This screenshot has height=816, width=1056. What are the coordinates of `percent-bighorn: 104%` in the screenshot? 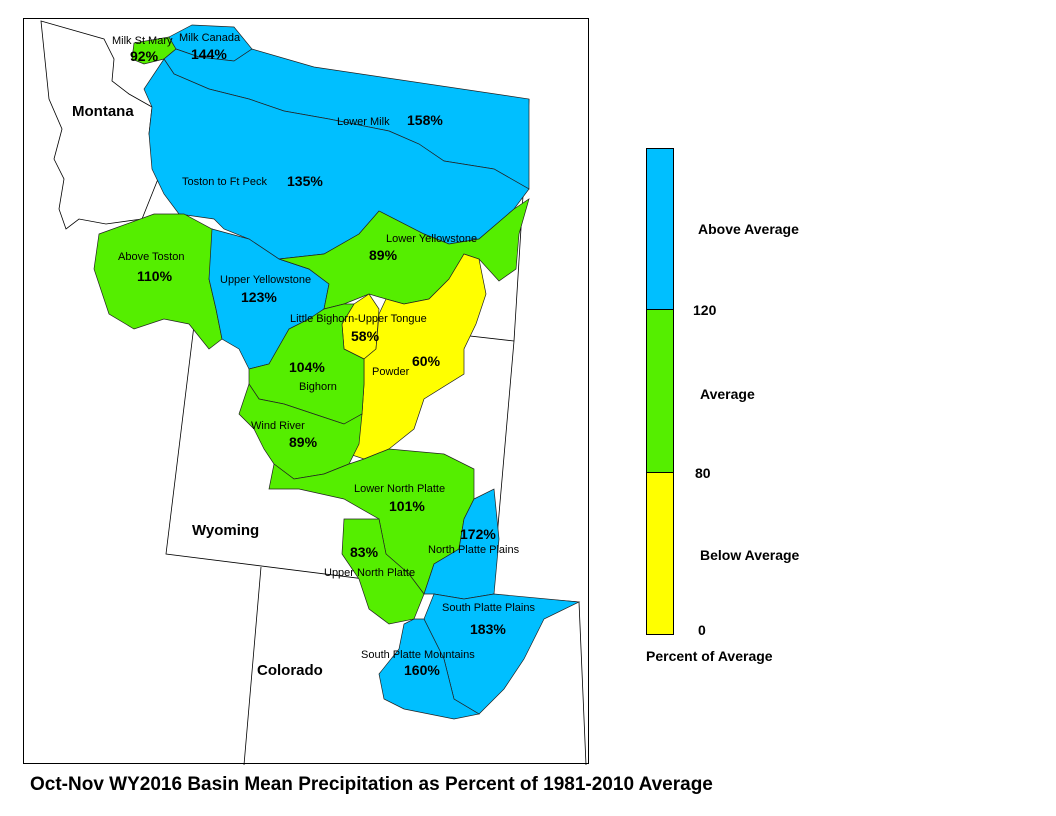 It's located at (307, 367).